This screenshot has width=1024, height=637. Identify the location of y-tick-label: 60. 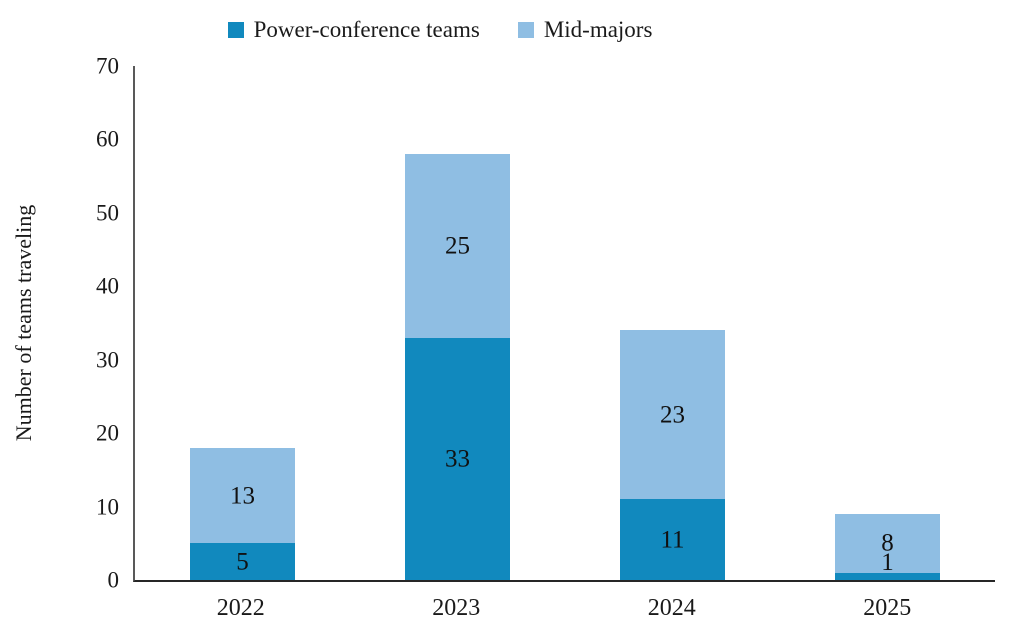
(107, 139).